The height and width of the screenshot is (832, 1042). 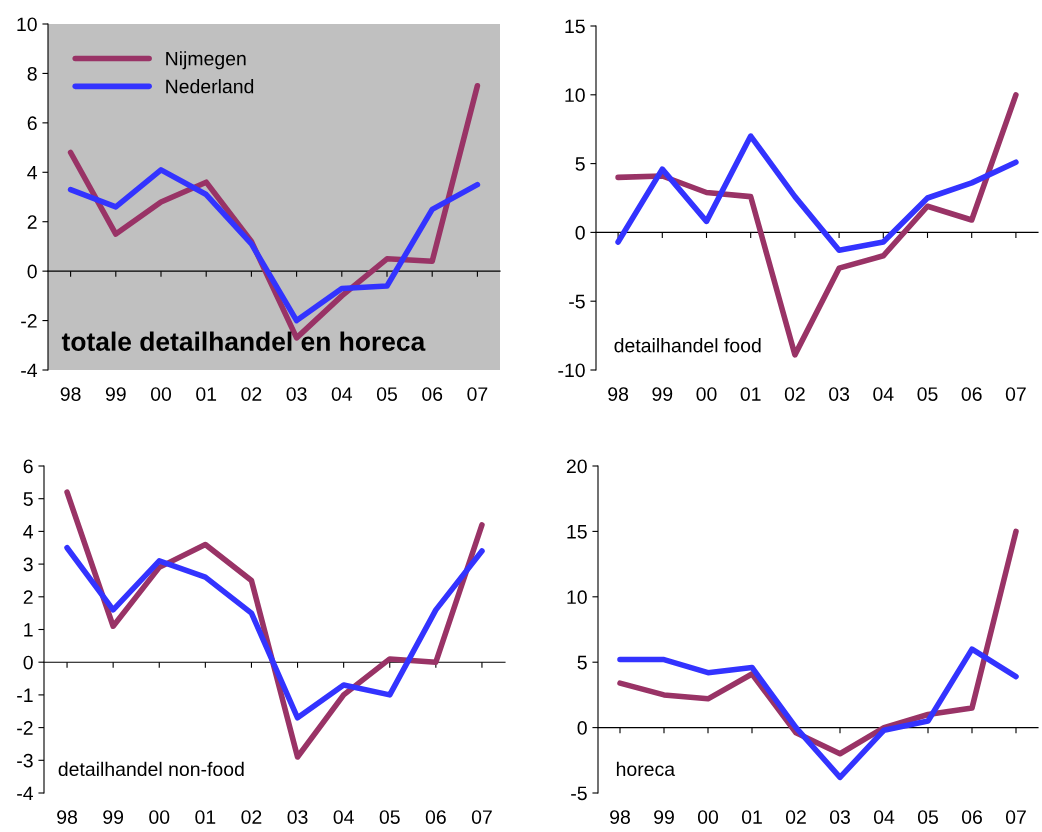 I want to click on y-tick-label: 3, so click(x=28, y=564).